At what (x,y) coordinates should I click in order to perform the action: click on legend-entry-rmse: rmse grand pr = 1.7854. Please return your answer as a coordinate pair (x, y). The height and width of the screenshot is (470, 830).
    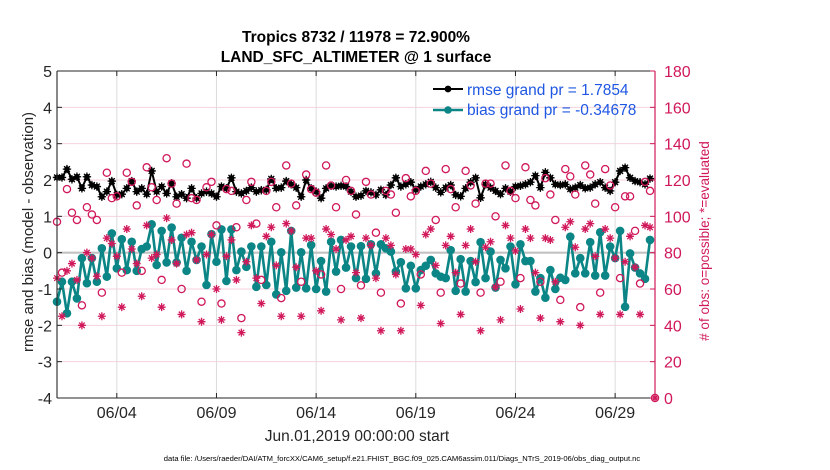
    Looking at the image, I should click on (531, 90).